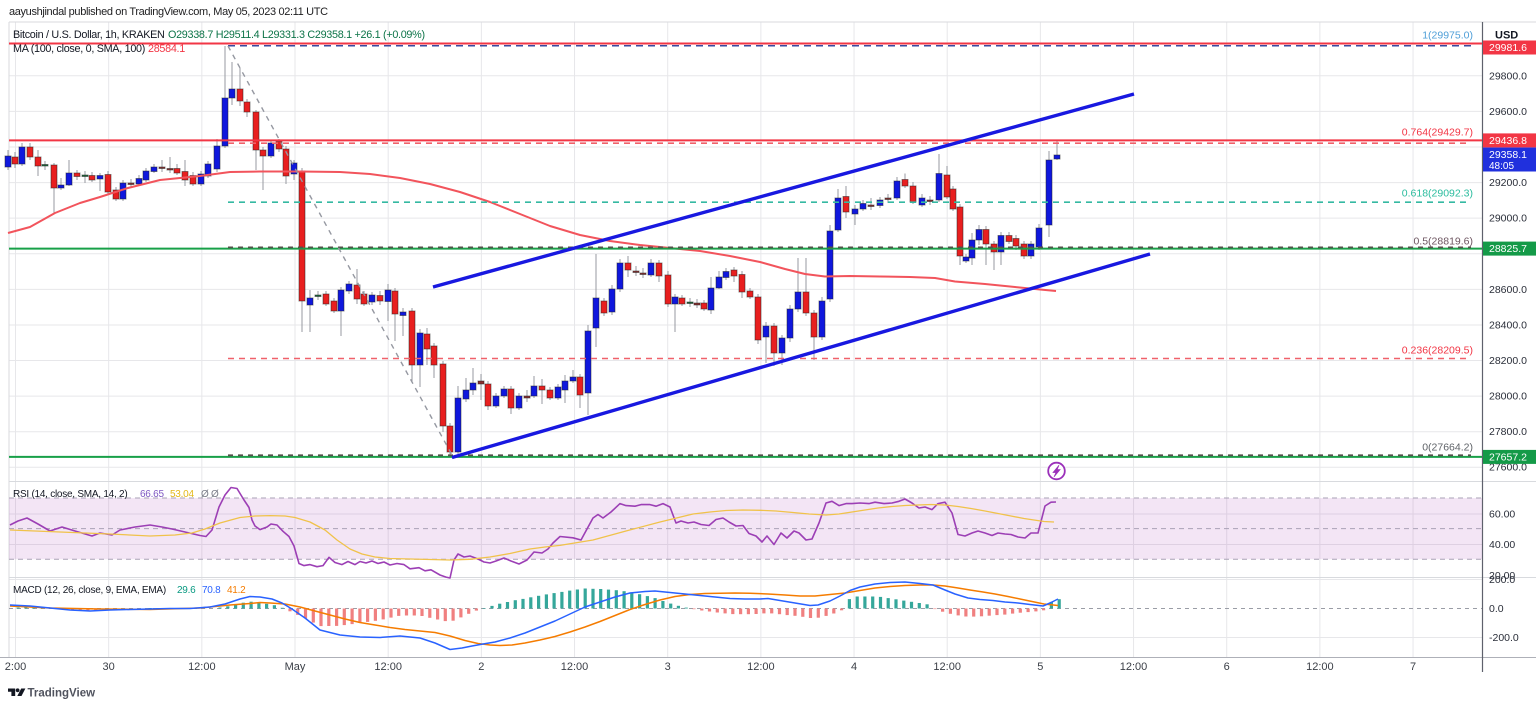 This screenshot has width=1536, height=713. What do you see at coordinates (295, 667) in the screenshot?
I see `svg-text: May` at bounding box center [295, 667].